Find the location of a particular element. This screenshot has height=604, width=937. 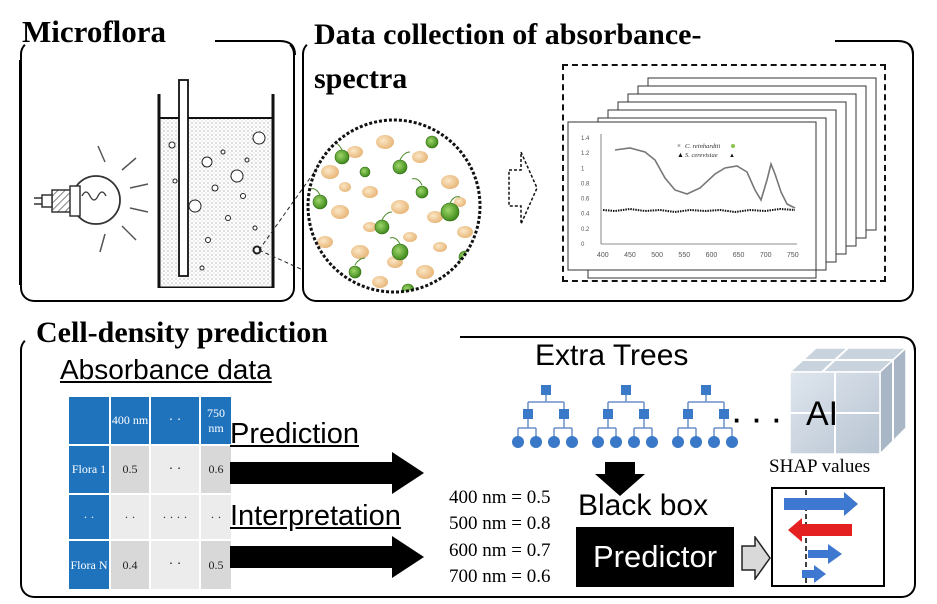

predictor-label: Predictor is located at coordinates (655, 556).